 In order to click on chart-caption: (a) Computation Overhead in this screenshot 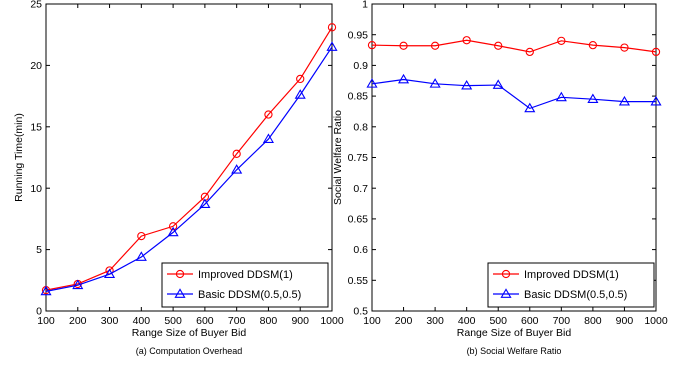, I will do `click(189, 351)`.